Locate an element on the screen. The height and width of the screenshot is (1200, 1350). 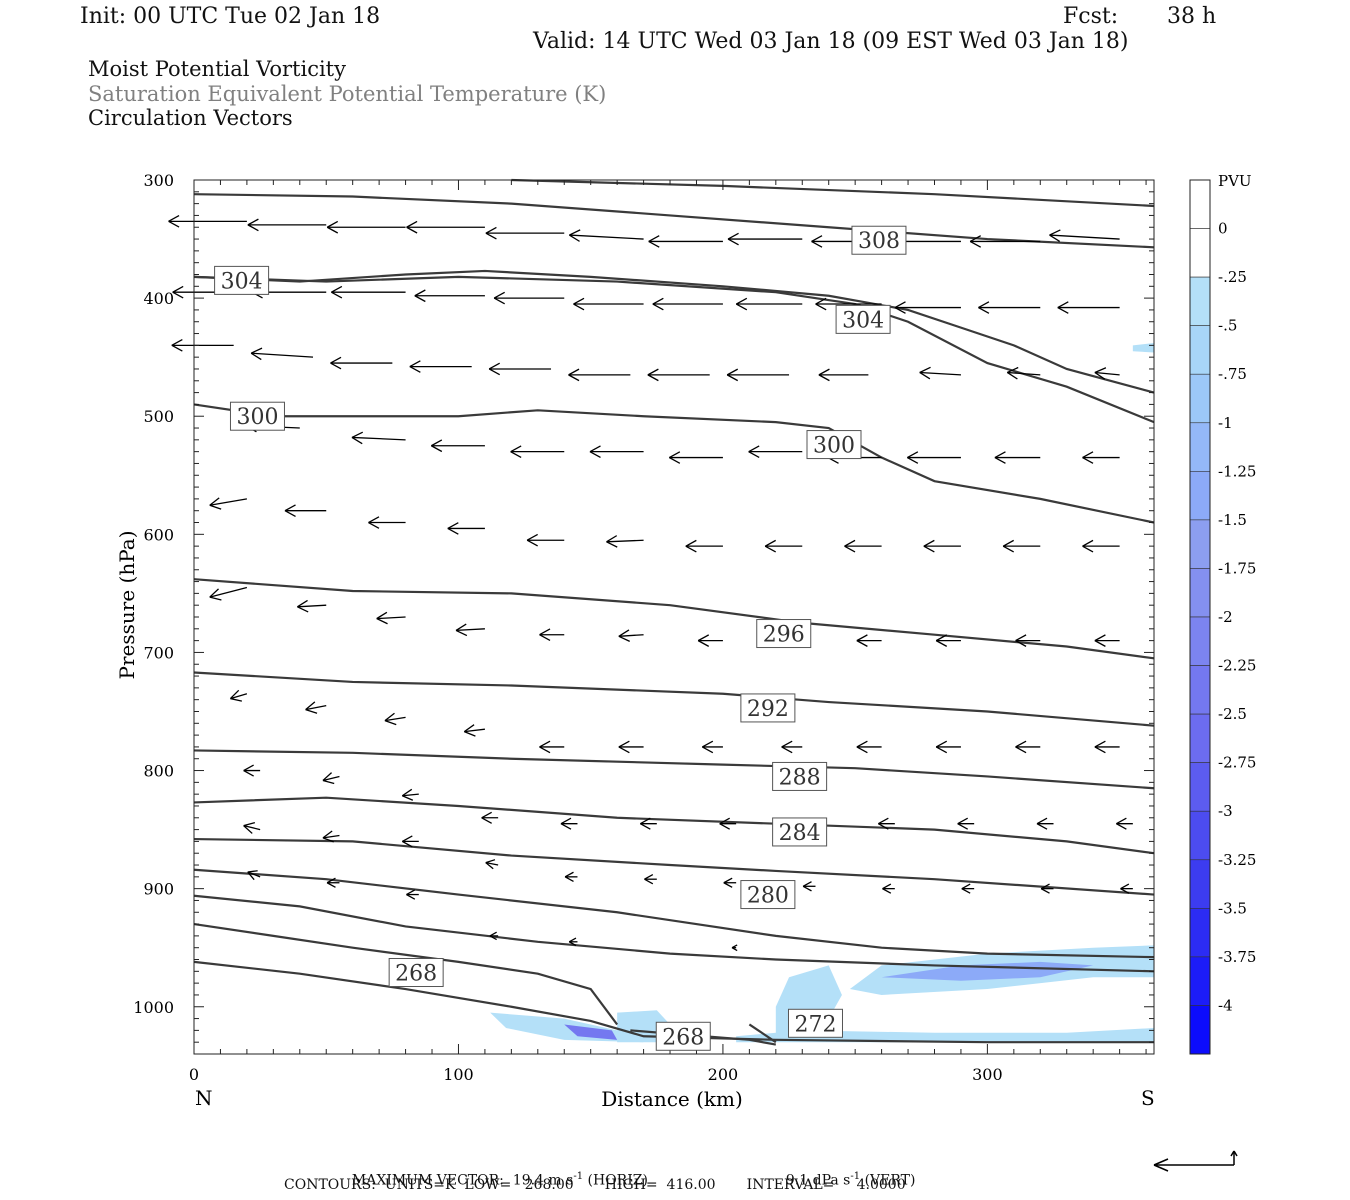
colorbar-tick-label: -2.25 is located at coordinates (1237, 666).